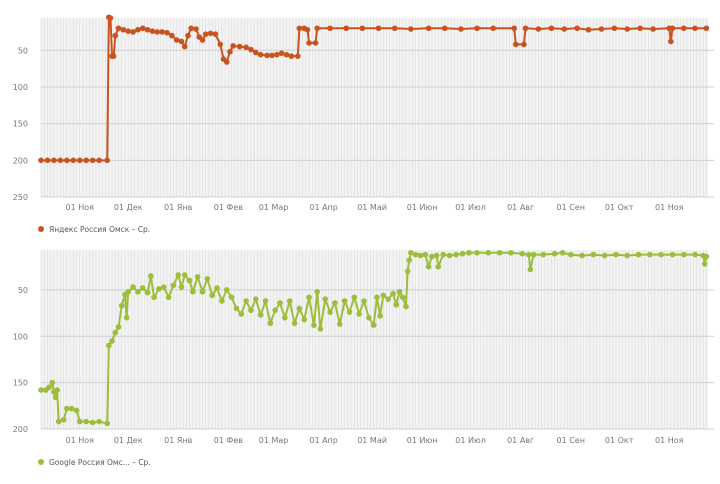 The width and height of the screenshot is (720, 484). What do you see at coordinates (520, 207) in the screenshot?
I see `x-tick-label: 01 Авг` at bounding box center [520, 207].